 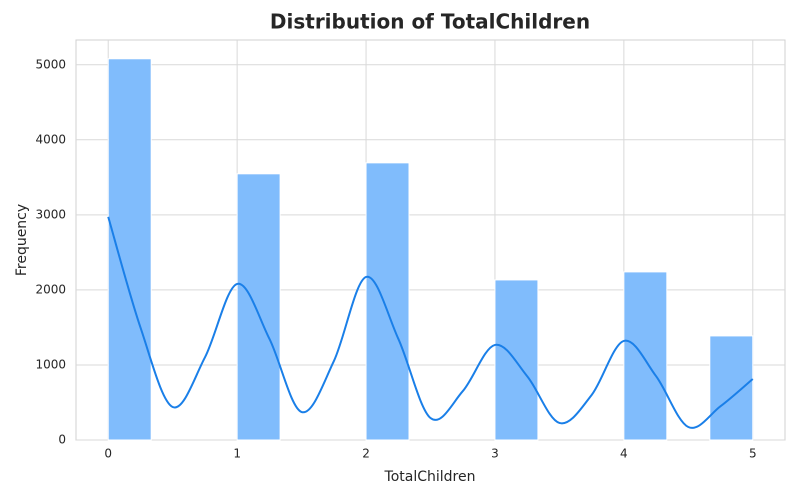 What do you see at coordinates (624, 454) in the screenshot?
I see `x-tick-label: 4` at bounding box center [624, 454].